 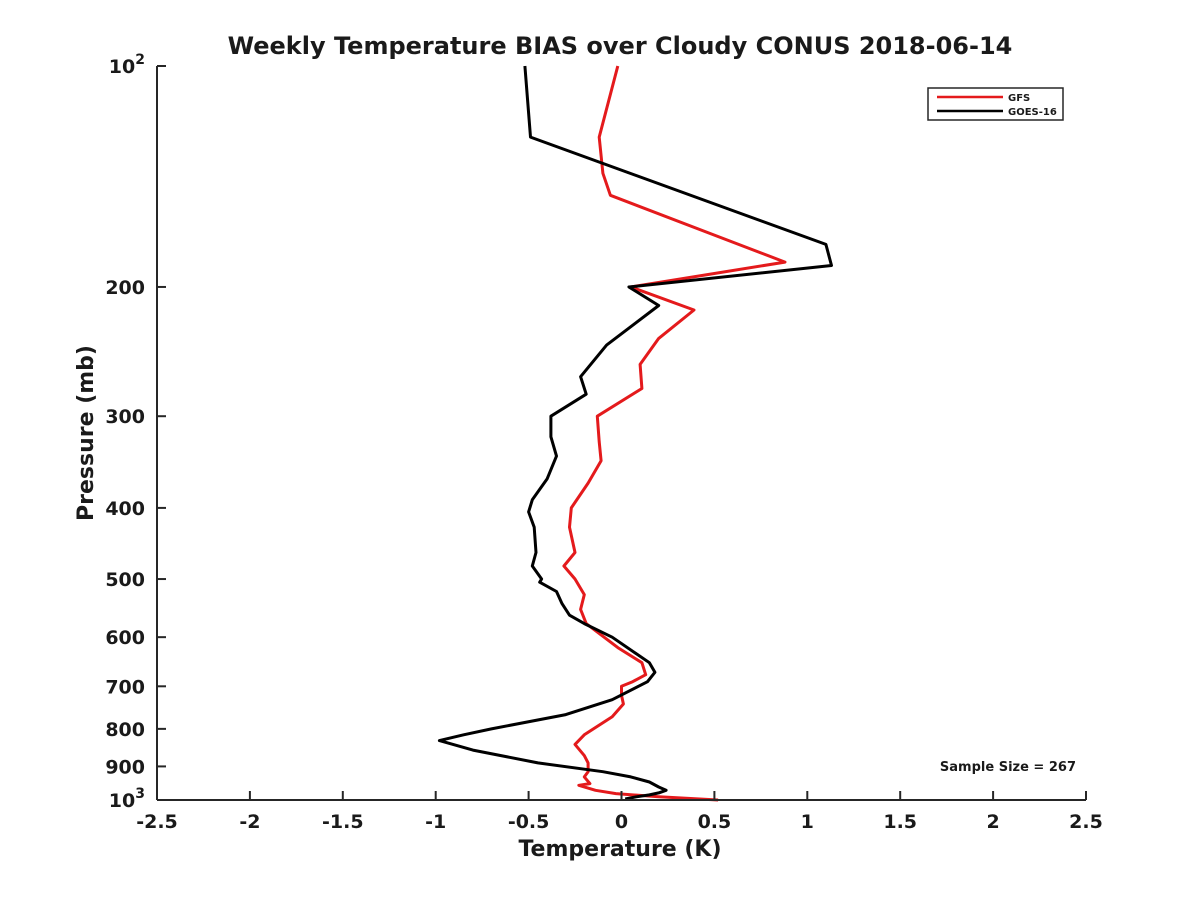 I want to click on legend-box, so click(x=995, y=104).